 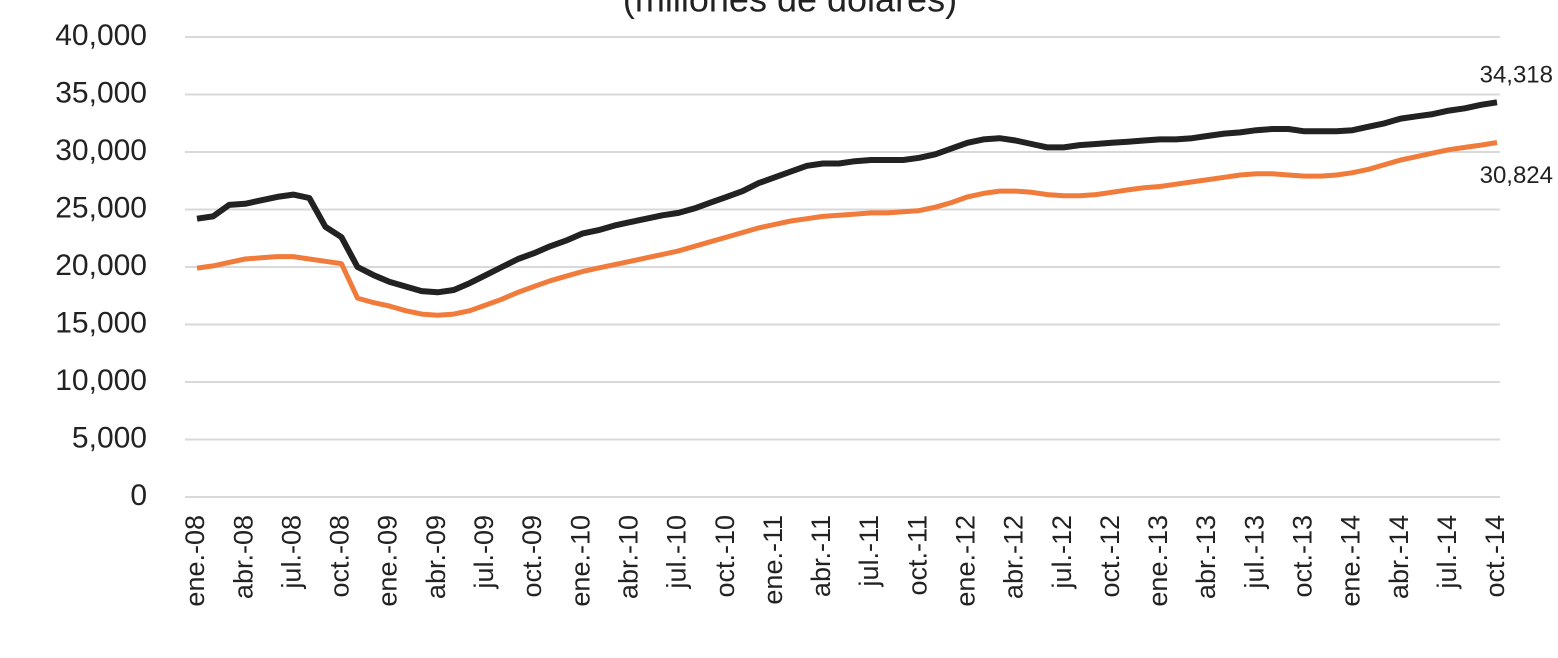 What do you see at coordinates (1495, 556) in the screenshot?
I see `x-tick-label: oct.-14` at bounding box center [1495, 556].